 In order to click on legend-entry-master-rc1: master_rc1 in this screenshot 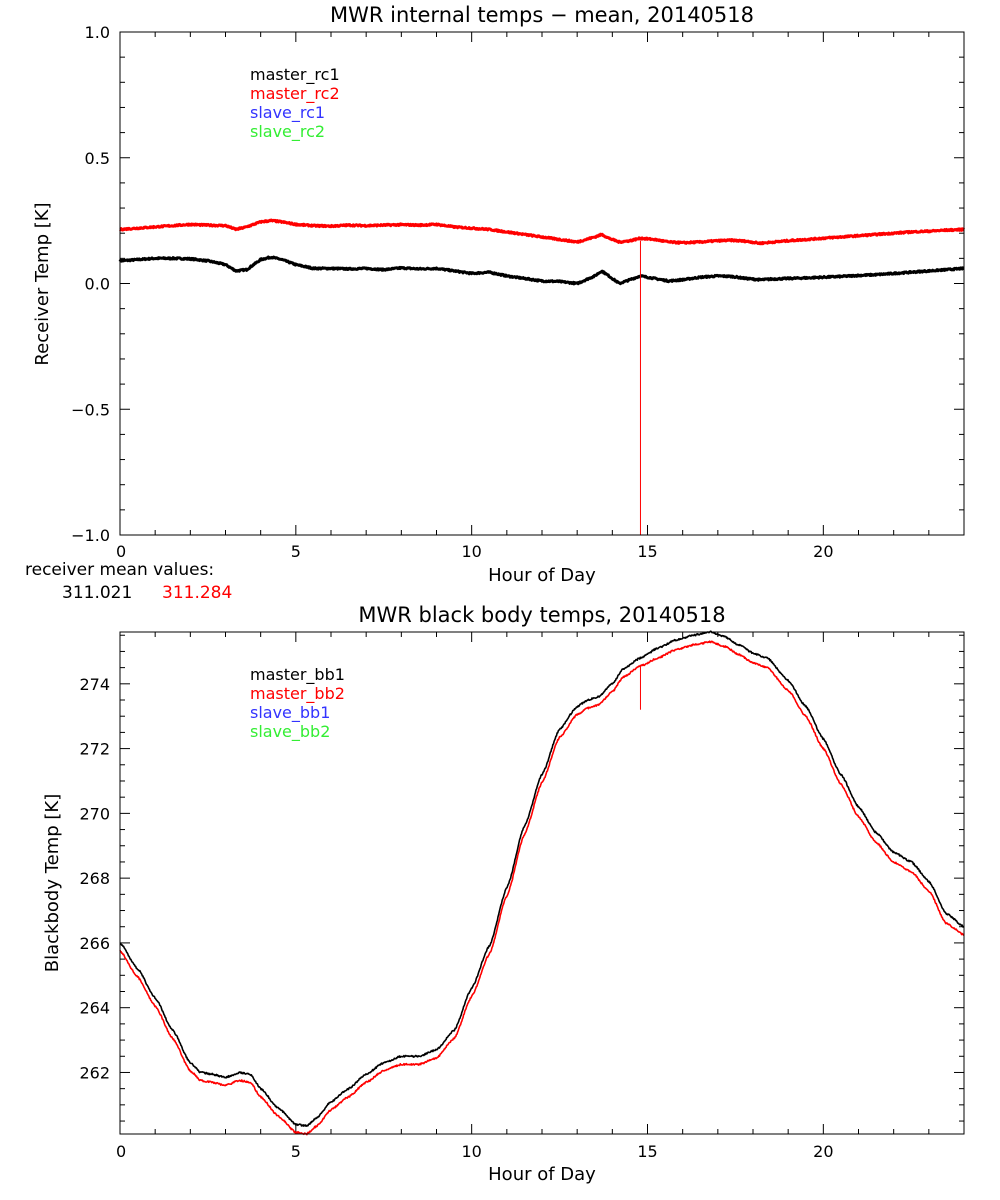, I will do `click(295, 75)`.